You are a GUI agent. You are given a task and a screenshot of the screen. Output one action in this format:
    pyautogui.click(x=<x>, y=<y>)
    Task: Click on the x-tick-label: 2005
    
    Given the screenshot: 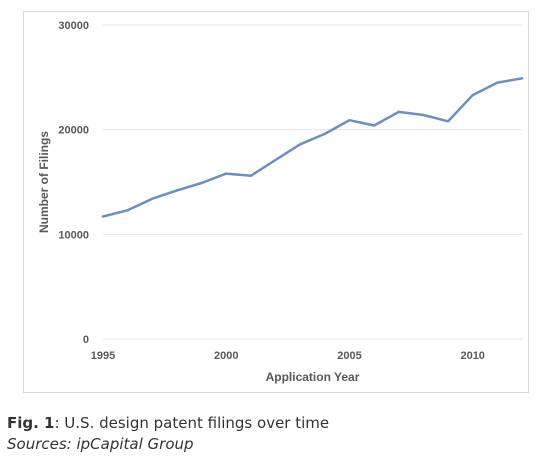 What is the action you would take?
    pyautogui.click(x=349, y=356)
    